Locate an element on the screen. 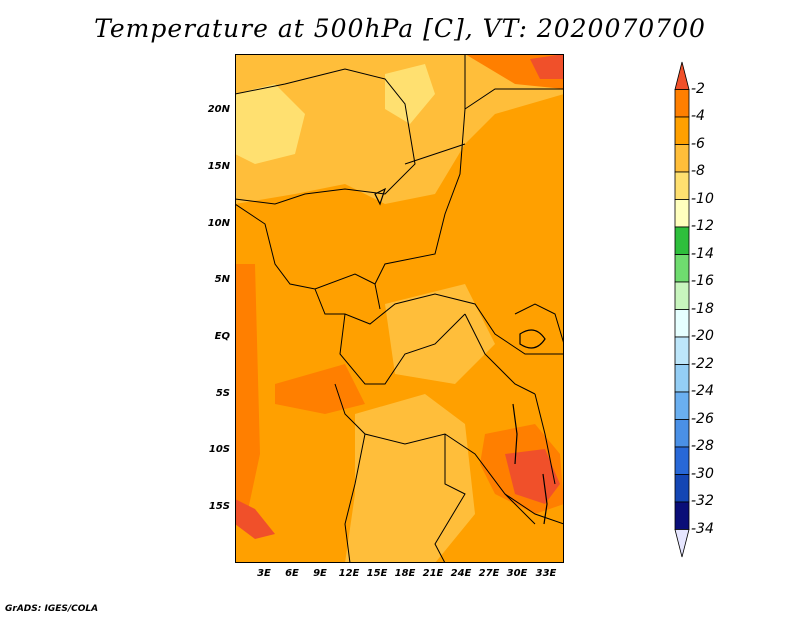 The height and width of the screenshot is (618, 800). lon-label-27e: 27E is located at coordinates (489, 573).